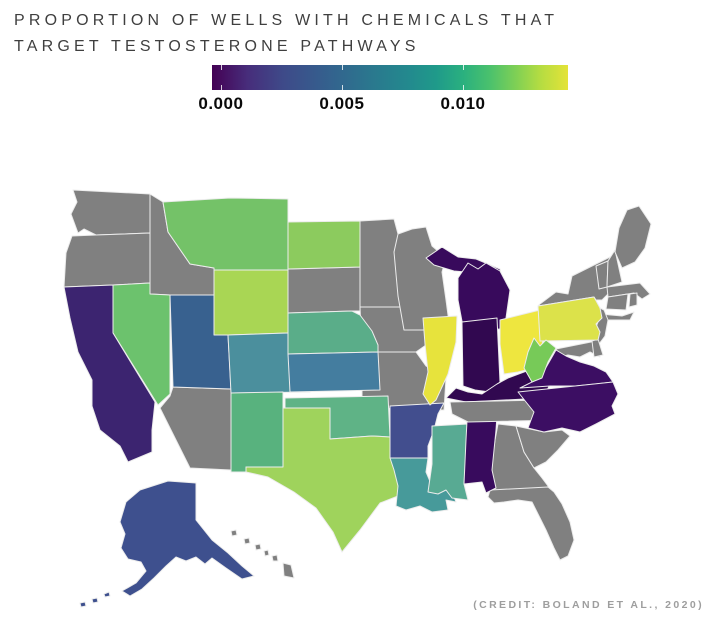 The image size is (720, 641). Describe the element at coordinates (485, 297) in the screenshot. I see `state-MI: Michigan` at that location.